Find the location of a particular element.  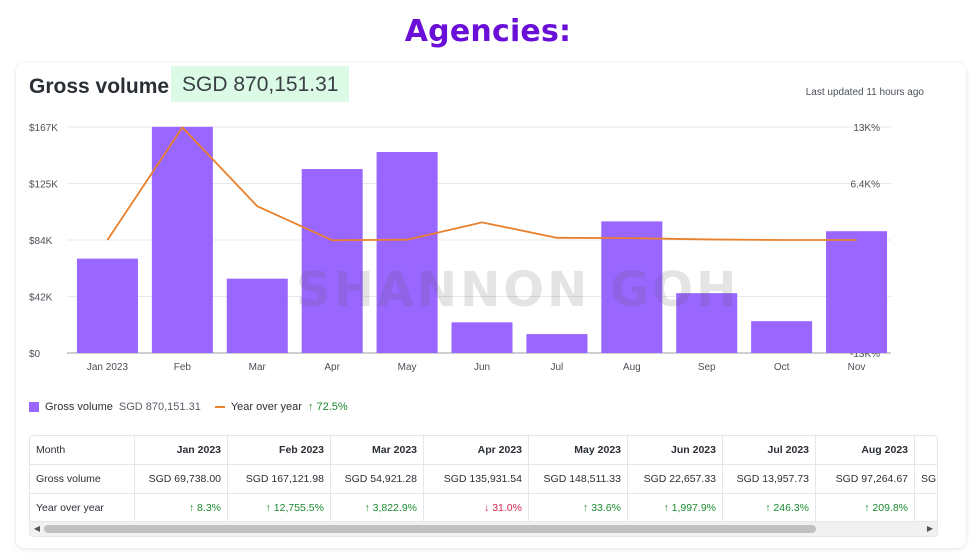

x-tick-label: Jul is located at coordinates (557, 367).